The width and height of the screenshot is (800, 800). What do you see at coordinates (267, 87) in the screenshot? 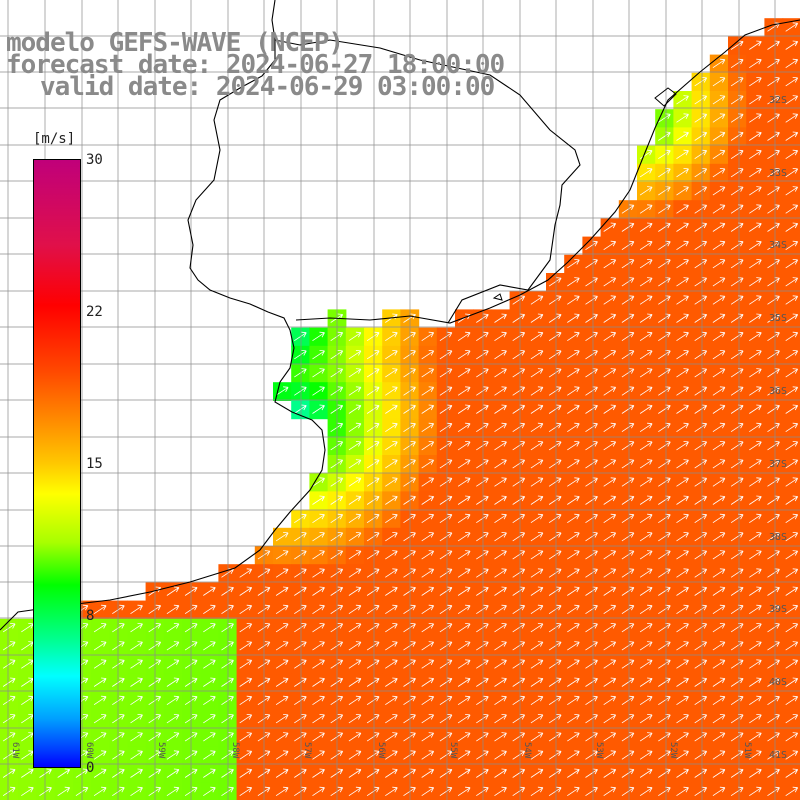
I see `valid-date: valid date: 2024-06-29 03:00:00` at bounding box center [267, 87].